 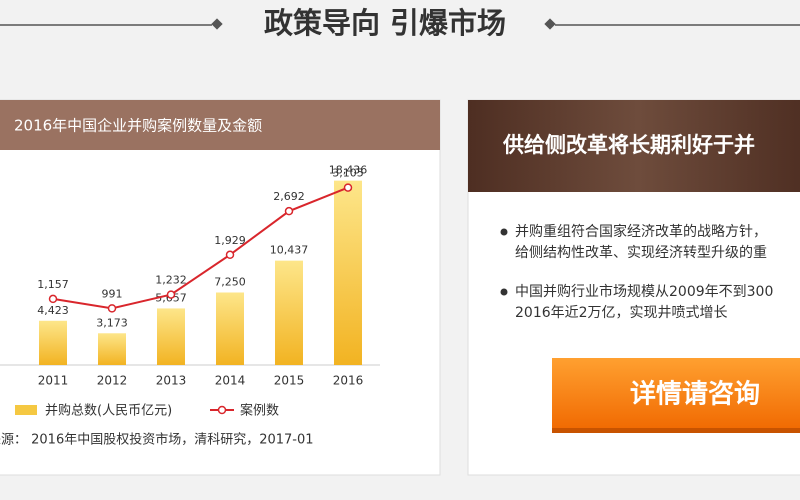 What do you see at coordinates (112, 381) in the screenshot?
I see `x-tick-label: 2012` at bounding box center [112, 381].